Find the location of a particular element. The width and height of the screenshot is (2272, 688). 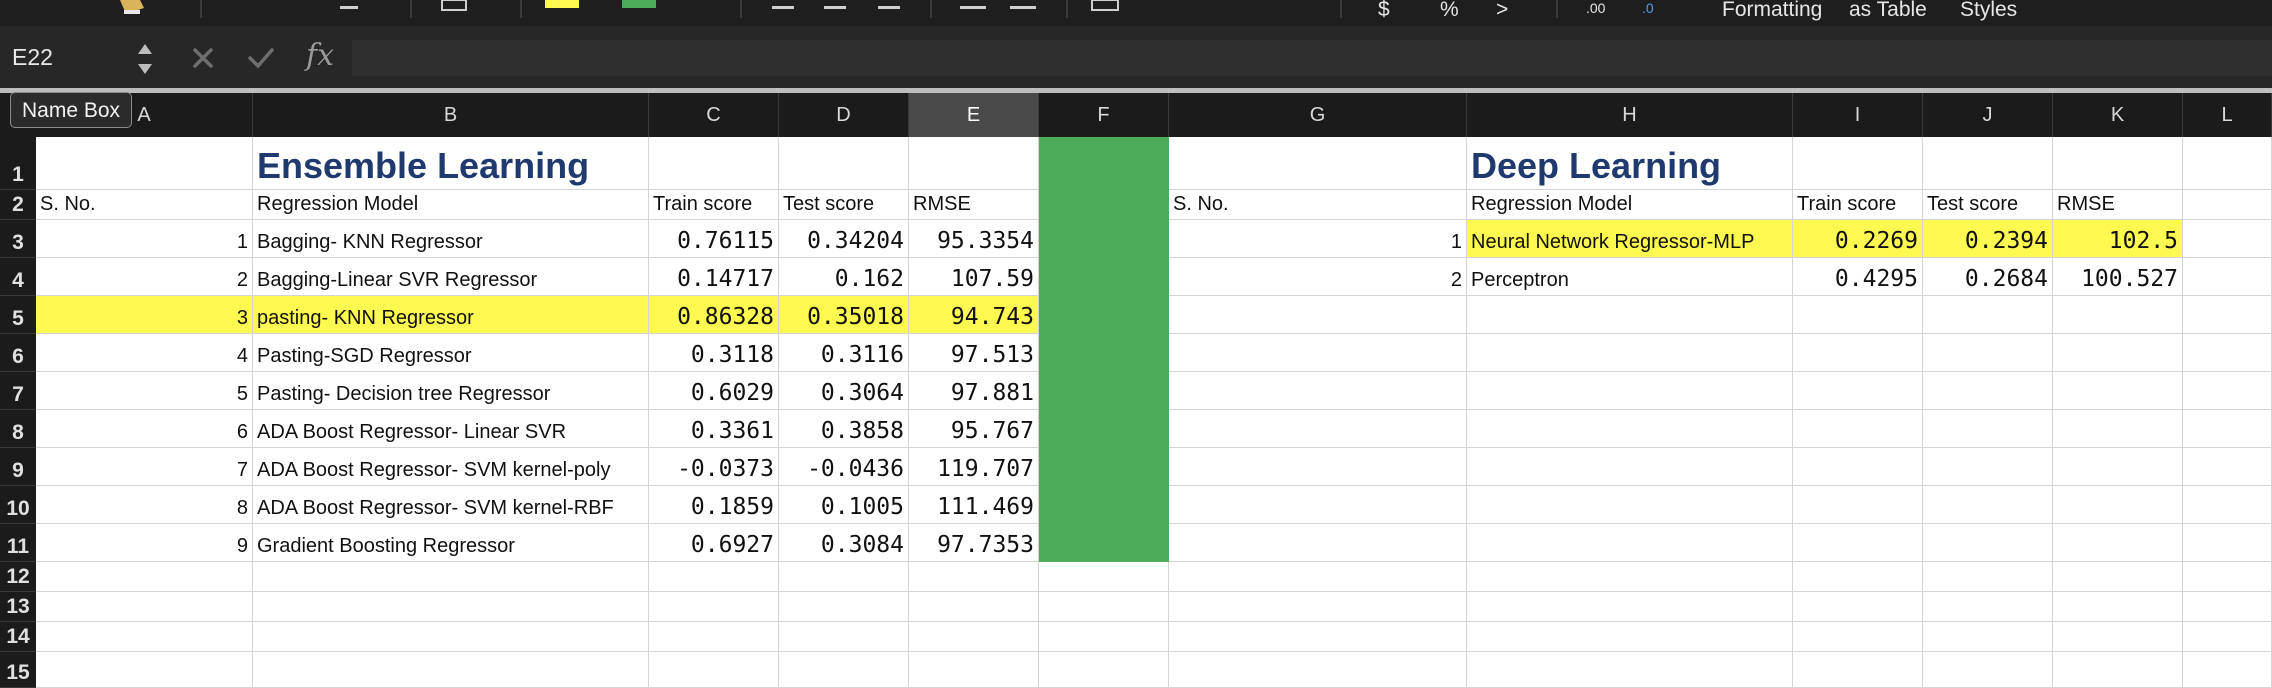

row-header-13: 13 is located at coordinates (18, 607).